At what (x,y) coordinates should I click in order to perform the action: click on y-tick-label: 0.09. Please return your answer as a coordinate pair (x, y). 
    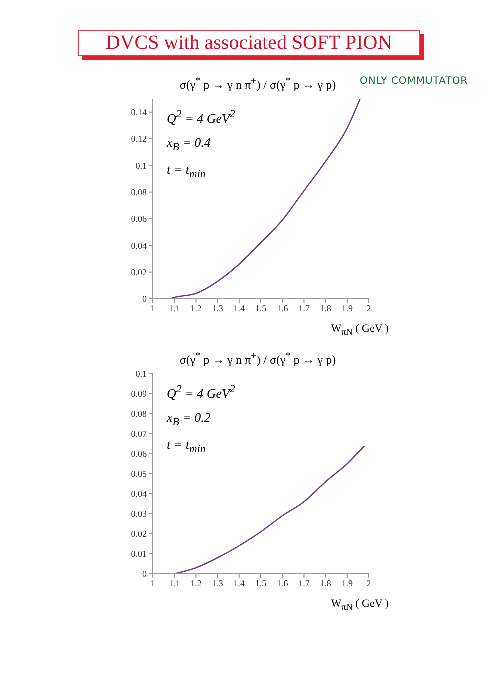
    Looking at the image, I should click on (139, 394).